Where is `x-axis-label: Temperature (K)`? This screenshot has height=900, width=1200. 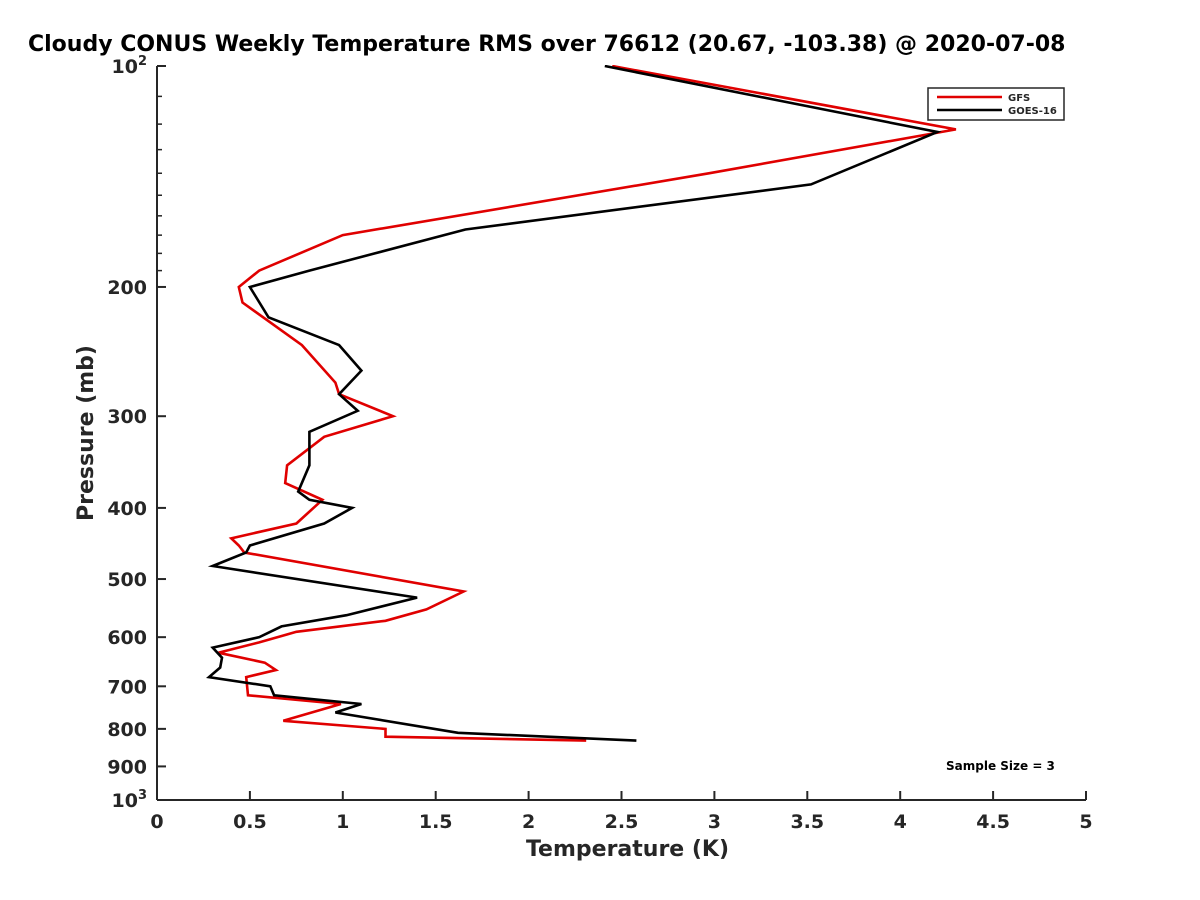 x-axis-label: Temperature (K) is located at coordinates (627, 849).